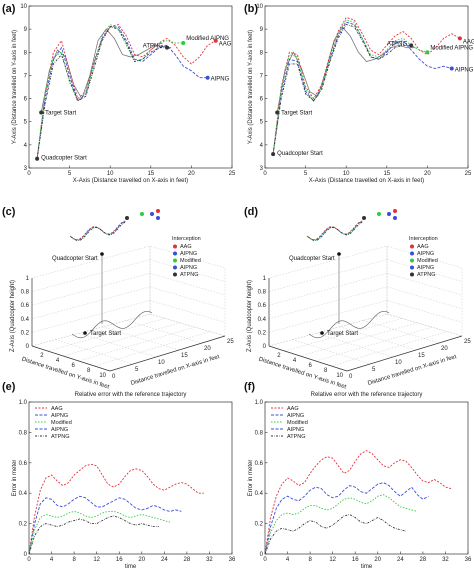 This screenshot has width=474, height=568. Describe the element at coordinates (262, 76) in the screenshot. I see `y-tick-label: 7` at that location.